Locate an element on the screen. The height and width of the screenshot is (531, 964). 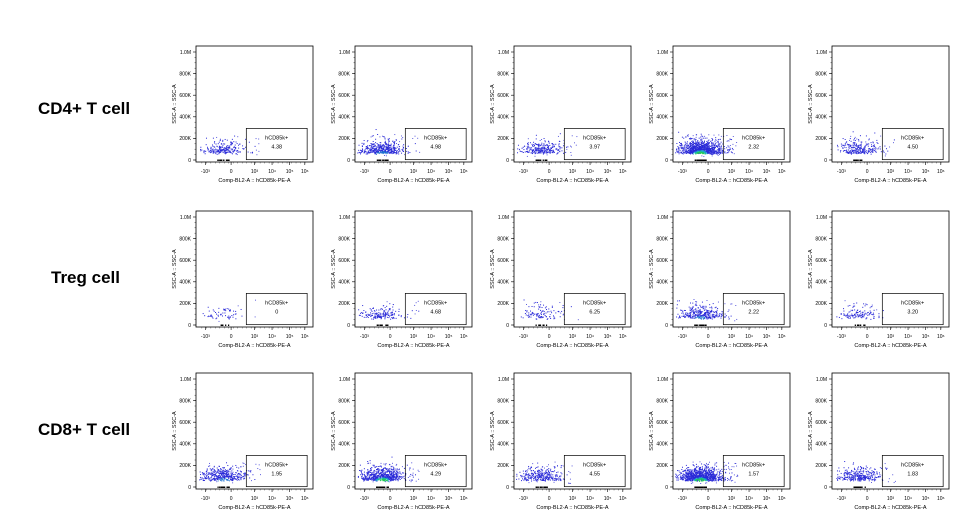
gate-percentage: 2.22 is located at coordinates (753, 312).